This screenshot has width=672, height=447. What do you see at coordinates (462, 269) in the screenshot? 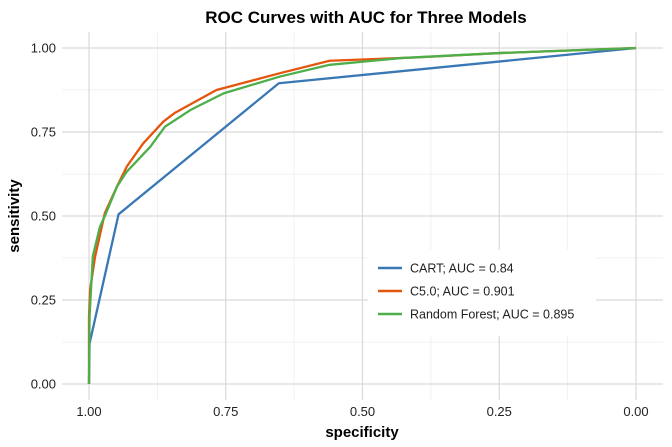
I see `legend-label-0: CART; AUC = 0.84` at bounding box center [462, 269].